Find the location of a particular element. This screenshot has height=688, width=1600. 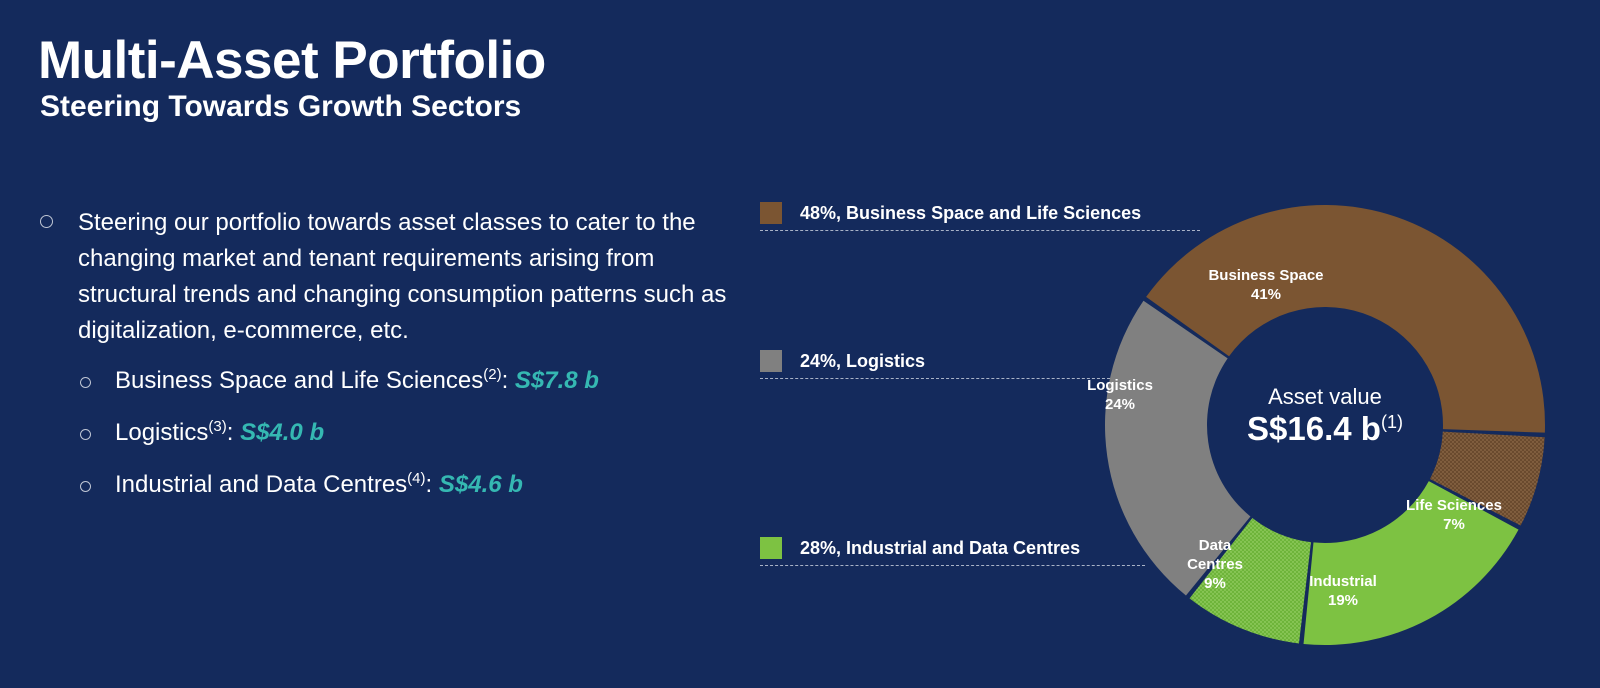

footnote-ref: (4) is located at coordinates (416, 478).